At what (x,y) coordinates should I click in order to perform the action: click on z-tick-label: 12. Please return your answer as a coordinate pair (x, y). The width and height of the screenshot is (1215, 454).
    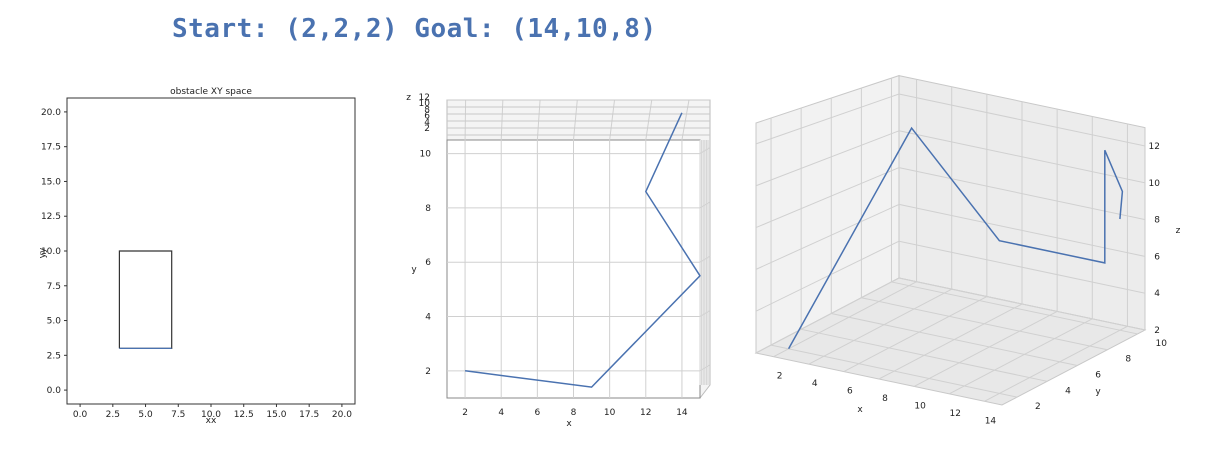
    Looking at the image, I should click on (1154, 147).